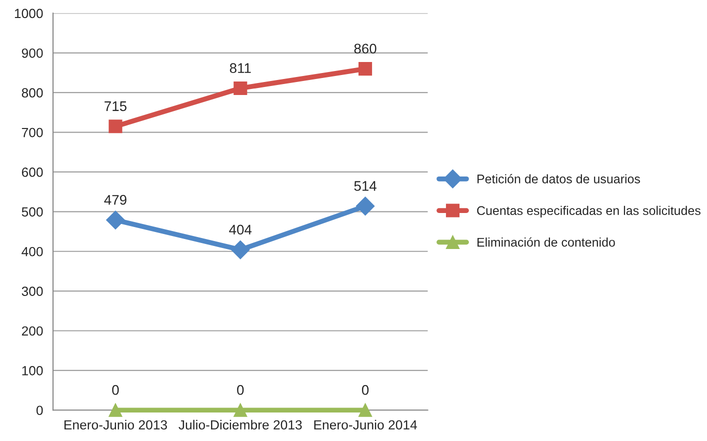 This screenshot has width=707, height=441. Describe the element at coordinates (115, 199) in the screenshot. I see `data-label: 479` at that location.